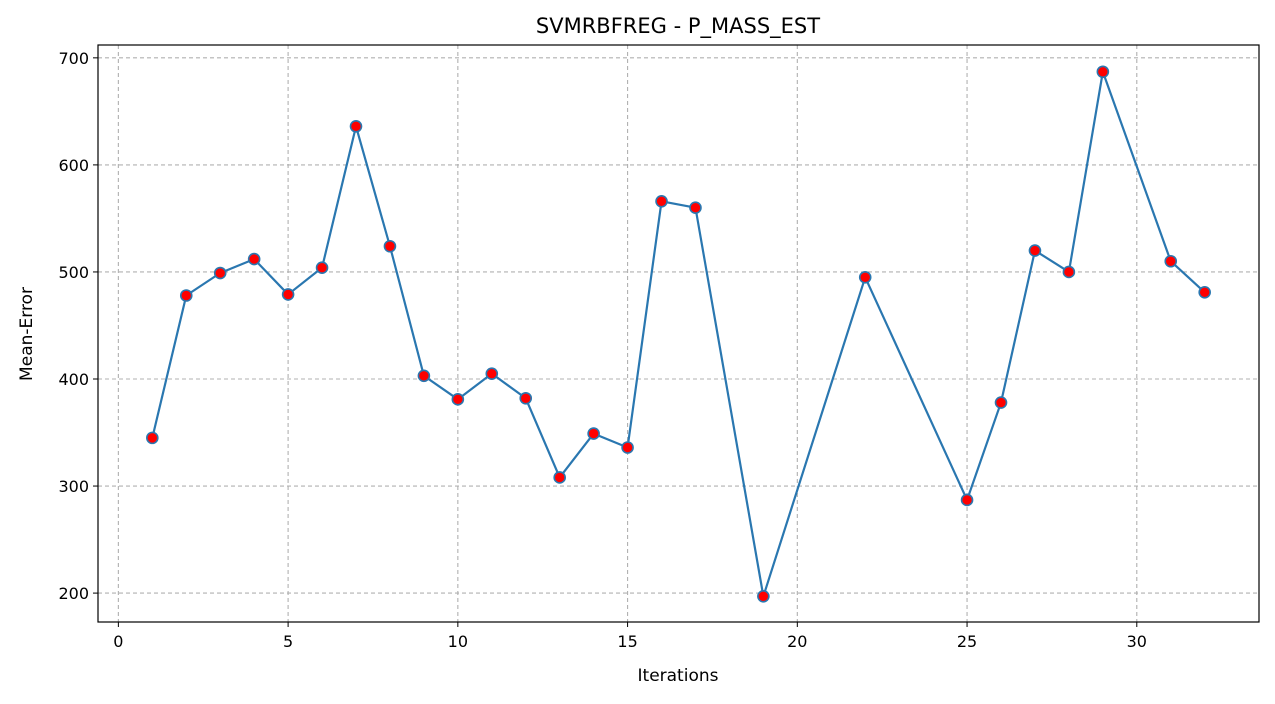  What do you see at coordinates (73, 58) in the screenshot?
I see `y-tick-label: 700` at bounding box center [73, 58].